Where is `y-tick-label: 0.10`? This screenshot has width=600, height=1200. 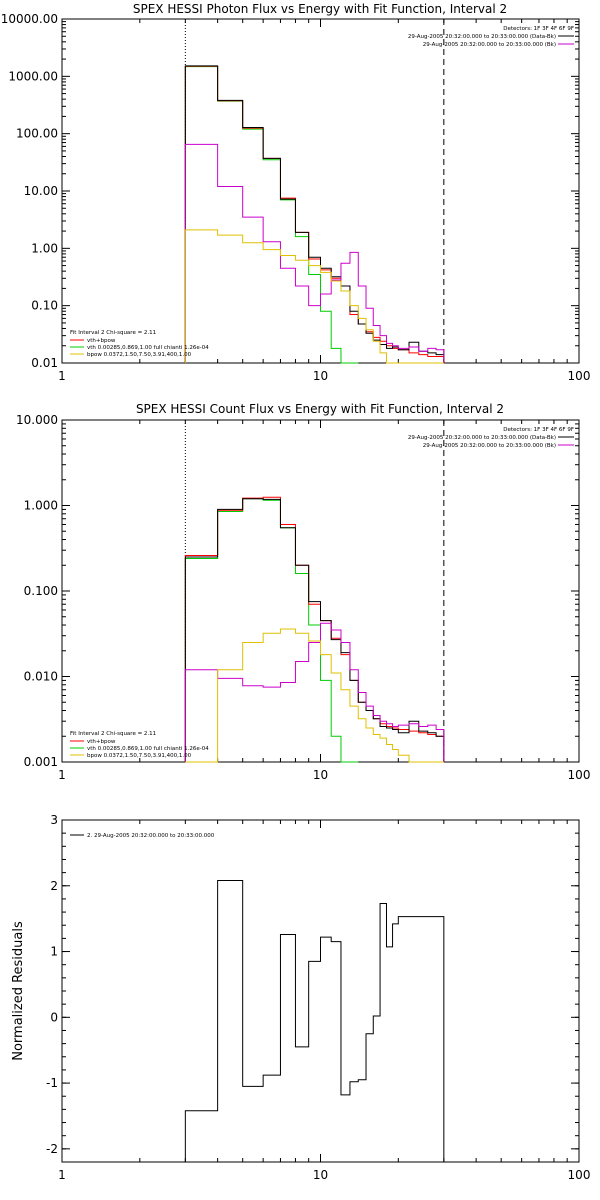 y-tick-label: 0.10 is located at coordinates (44, 306).